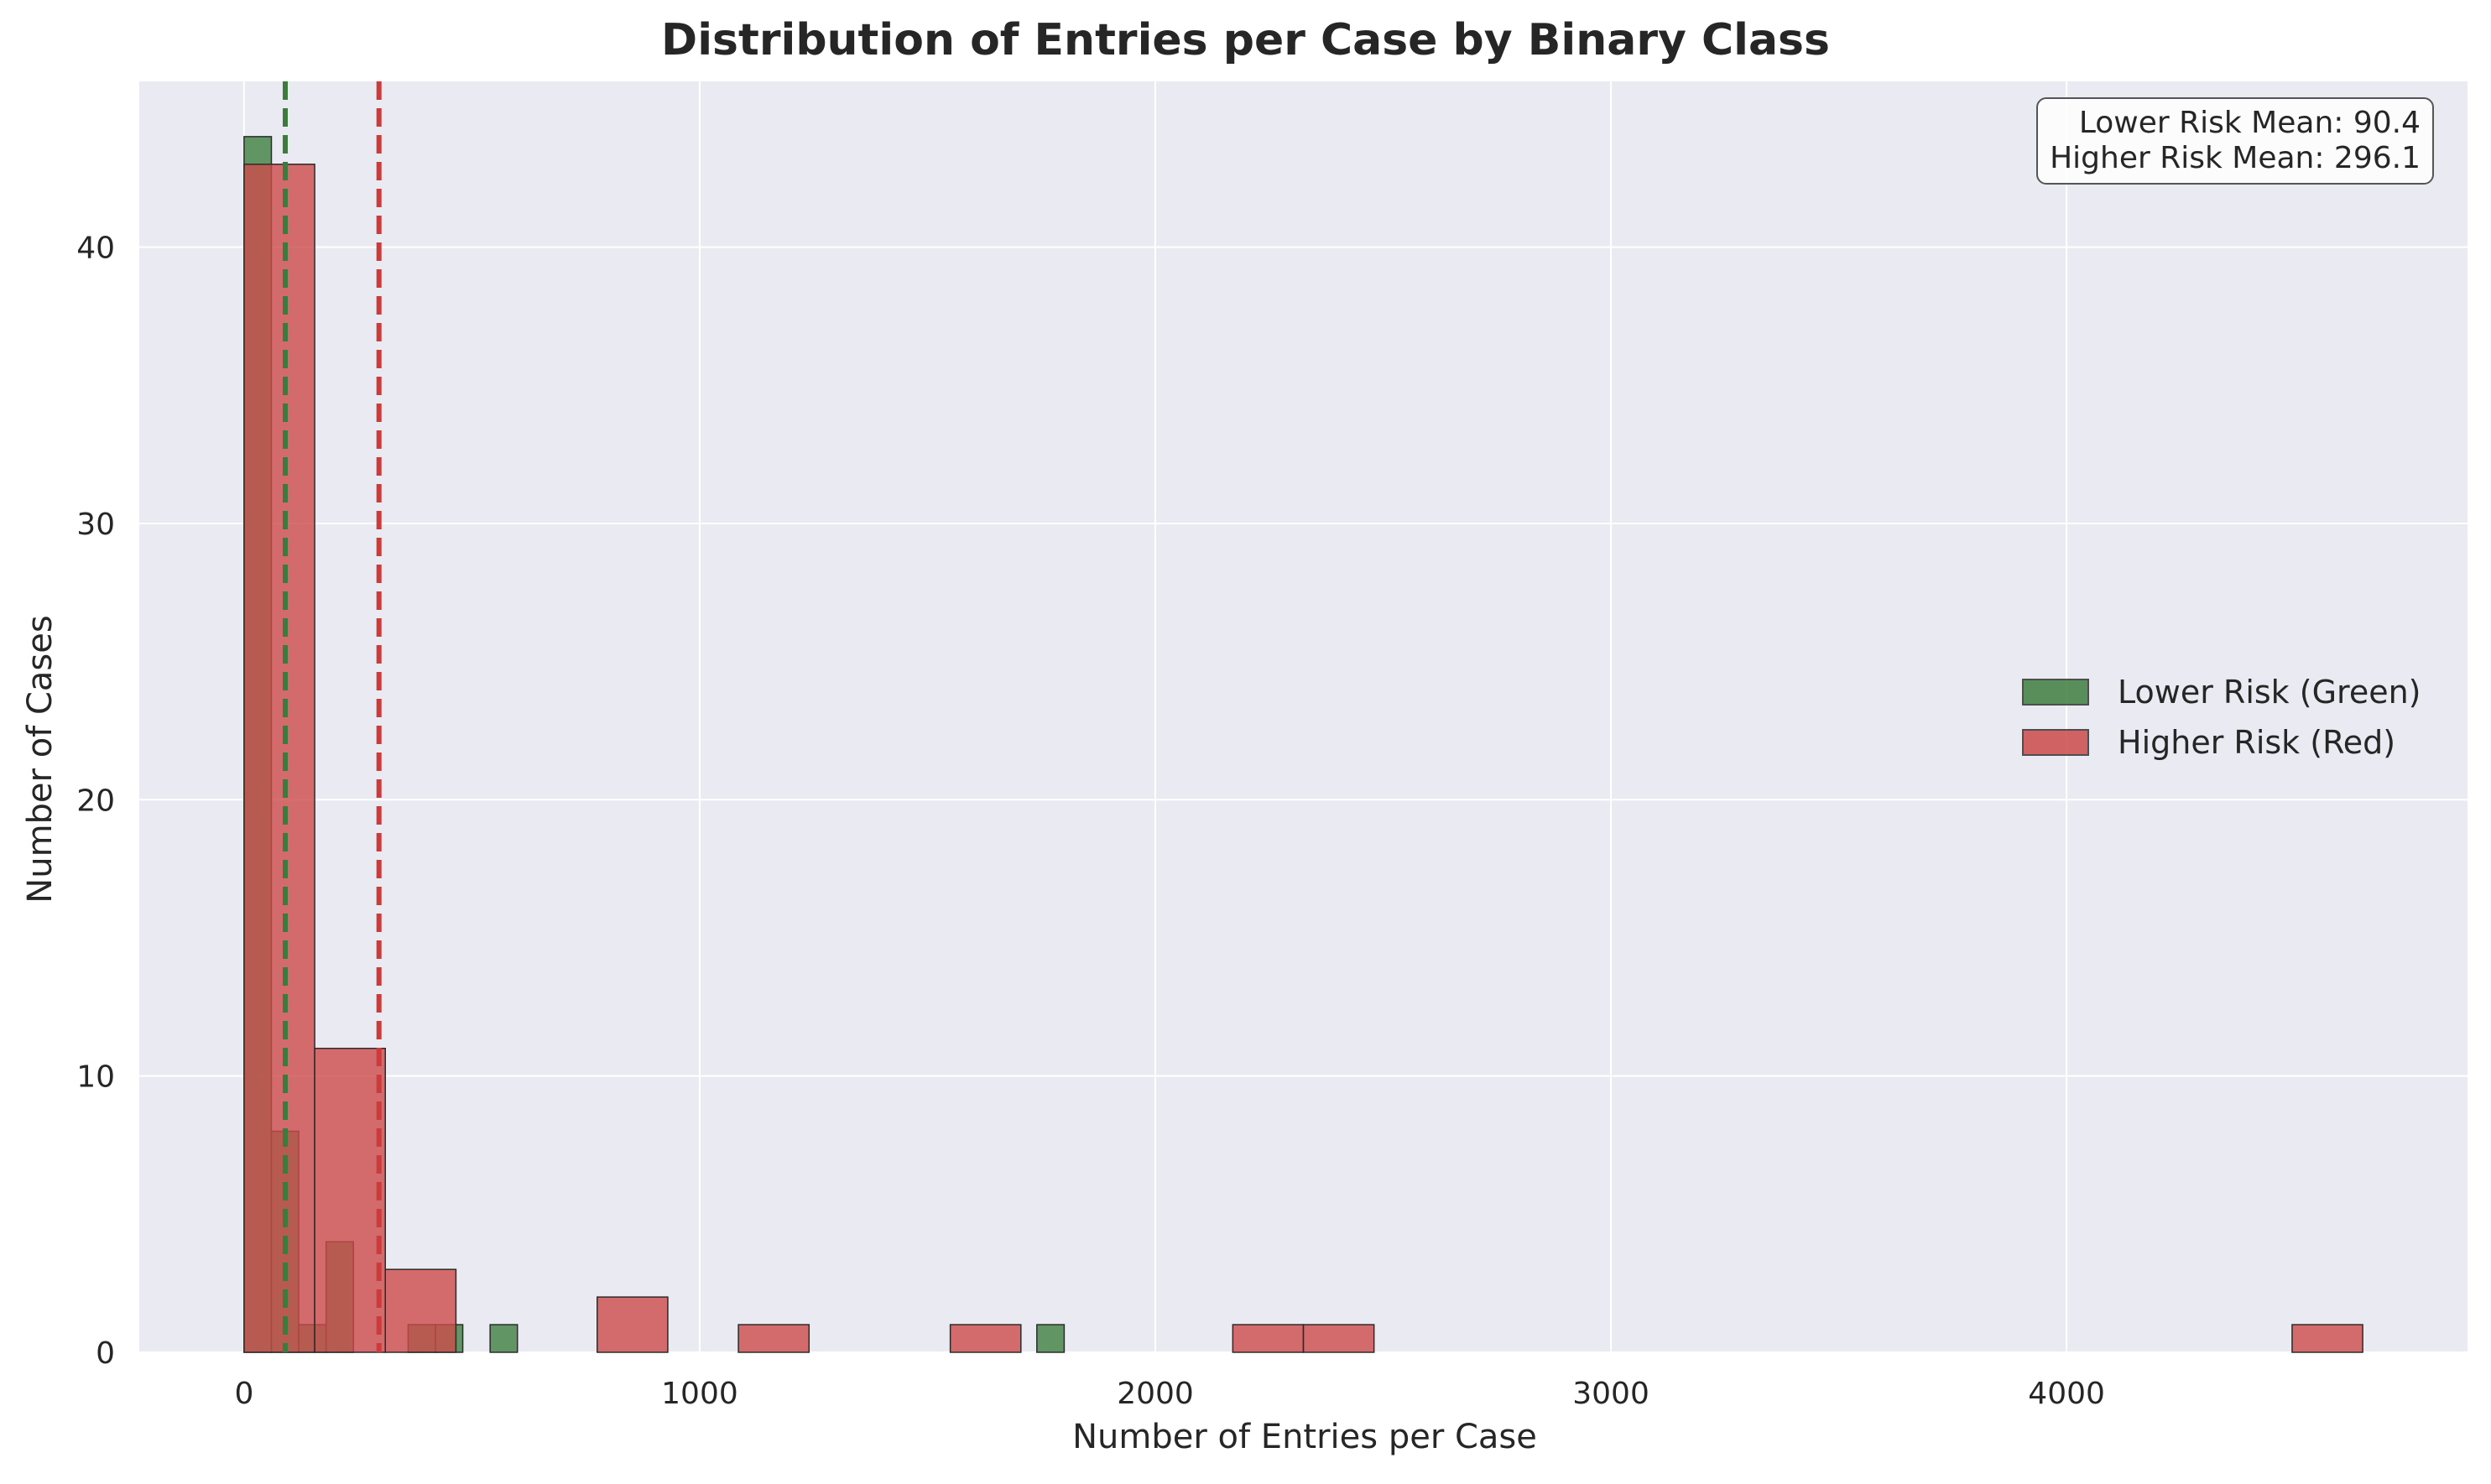 Image resolution: width=2491 pixels, height=1484 pixels. What do you see at coordinates (1155, 1394) in the screenshot?
I see `x-tick-label: 2000` at bounding box center [1155, 1394].